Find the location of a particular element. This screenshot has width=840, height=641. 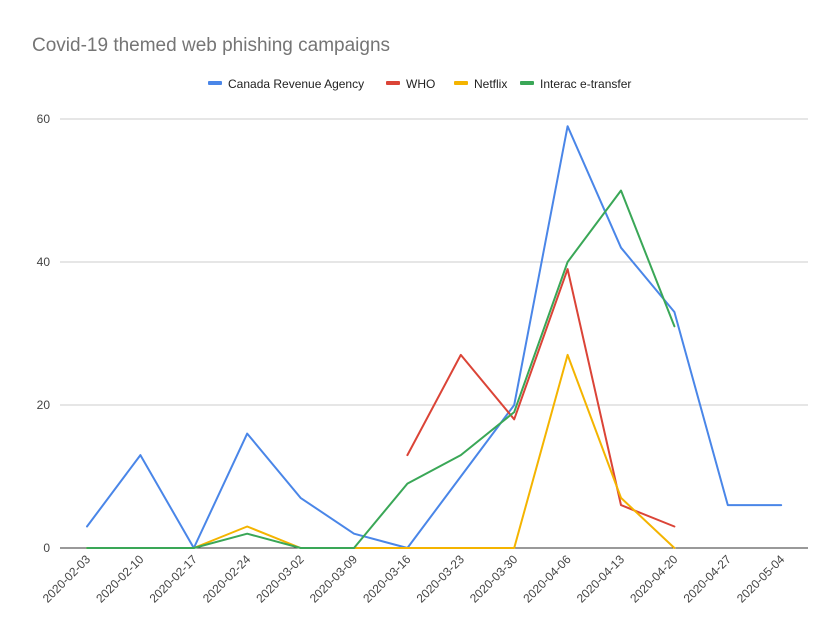

x-tick-label: 2020-02-03 is located at coordinates (67, 579).